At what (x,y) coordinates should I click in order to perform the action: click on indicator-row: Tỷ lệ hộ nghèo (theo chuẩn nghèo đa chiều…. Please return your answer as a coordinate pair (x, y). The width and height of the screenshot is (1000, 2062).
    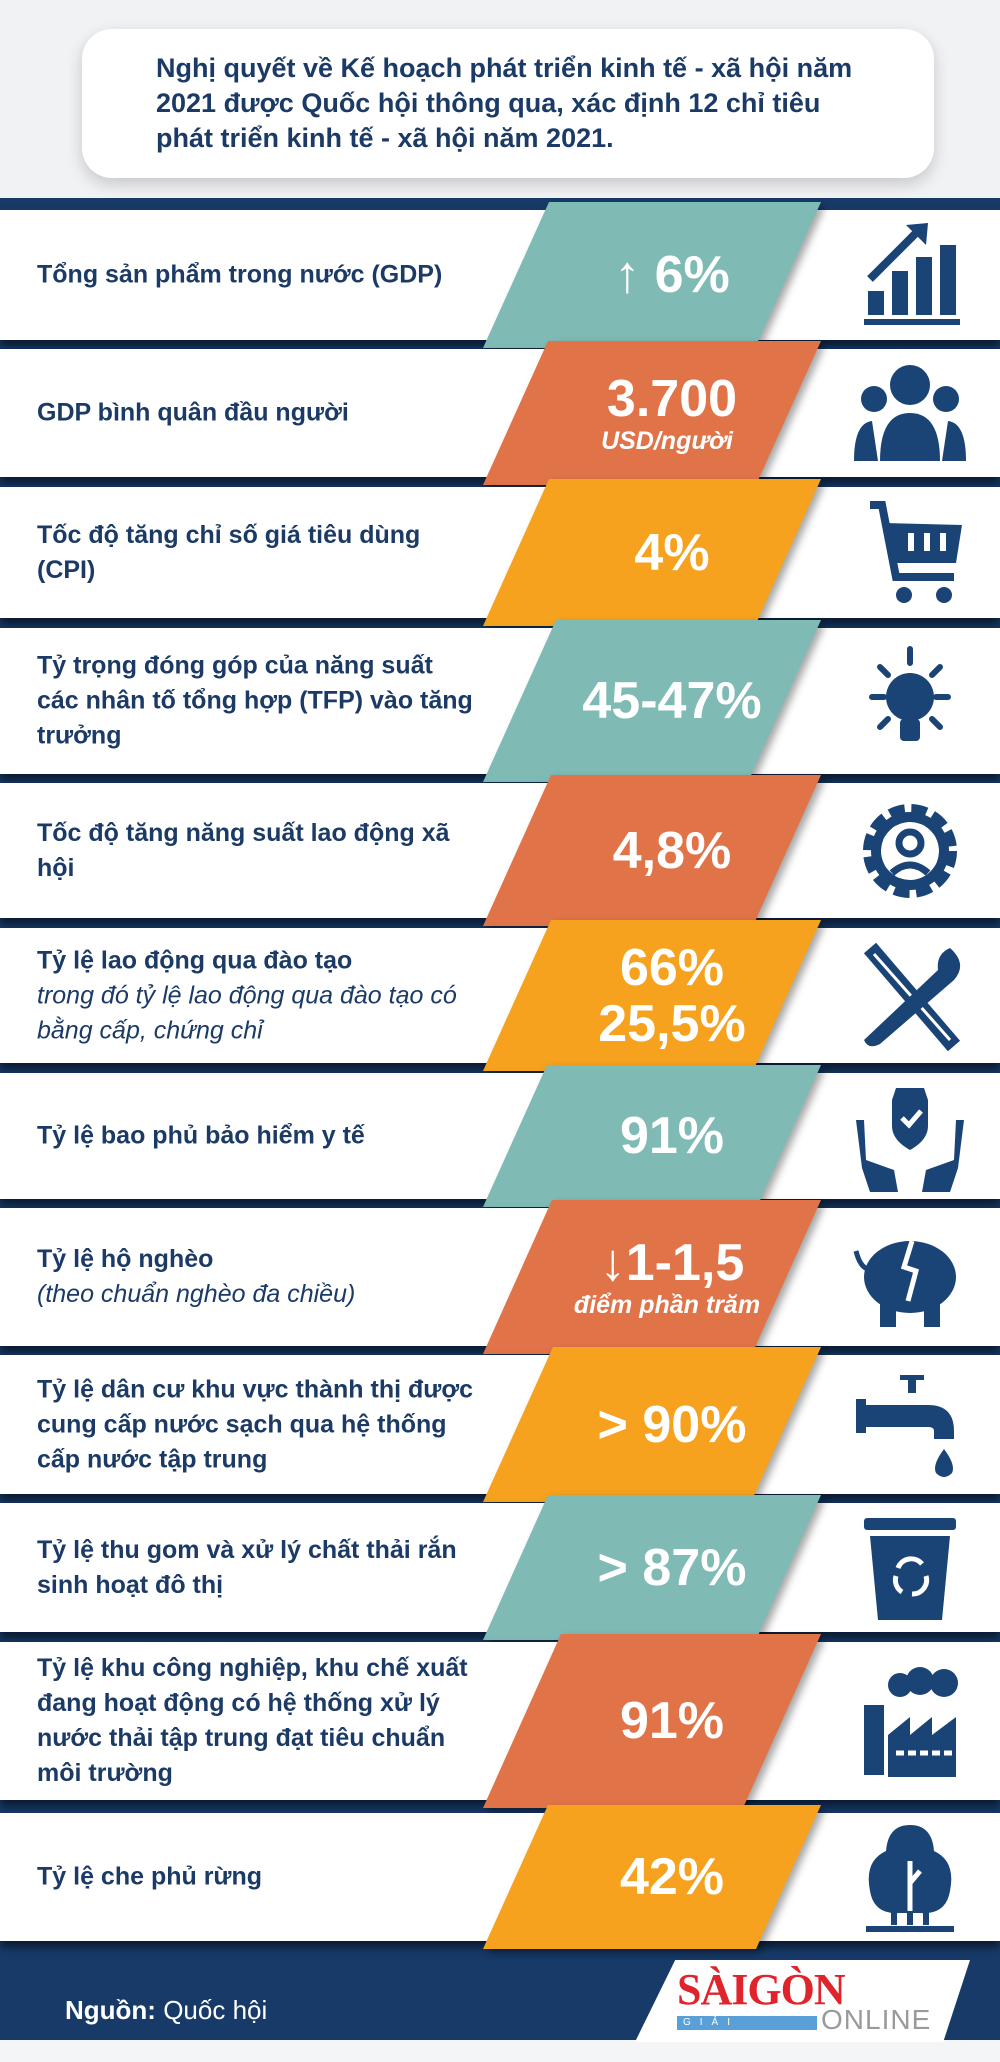
    Looking at the image, I should click on (500, 1277).